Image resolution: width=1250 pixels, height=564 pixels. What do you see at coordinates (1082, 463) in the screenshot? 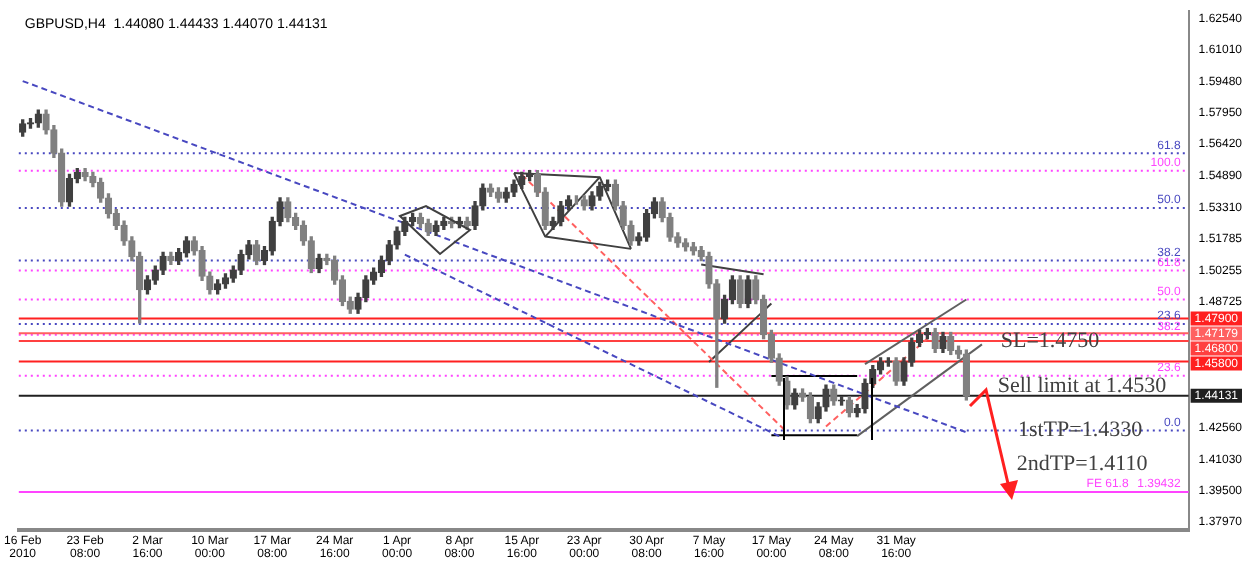
I see `annotation: 2ndTP=1.4110` at bounding box center [1082, 463].